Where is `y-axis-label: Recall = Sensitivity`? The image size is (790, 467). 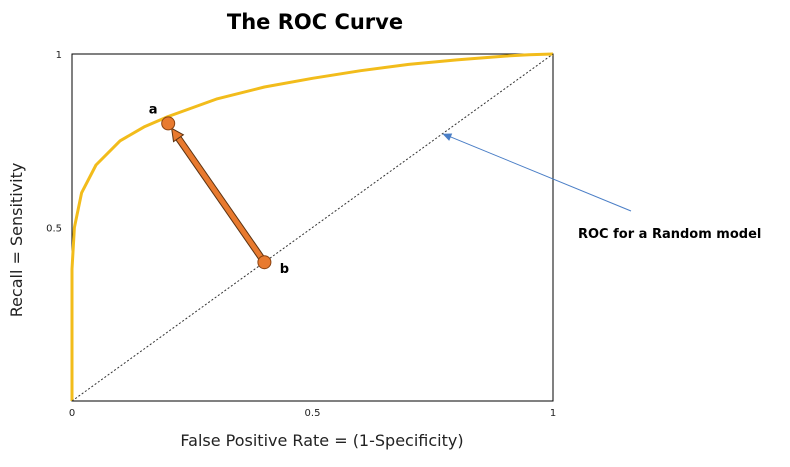
y-axis-label: Recall = Sensitivity is located at coordinates (16, 240).